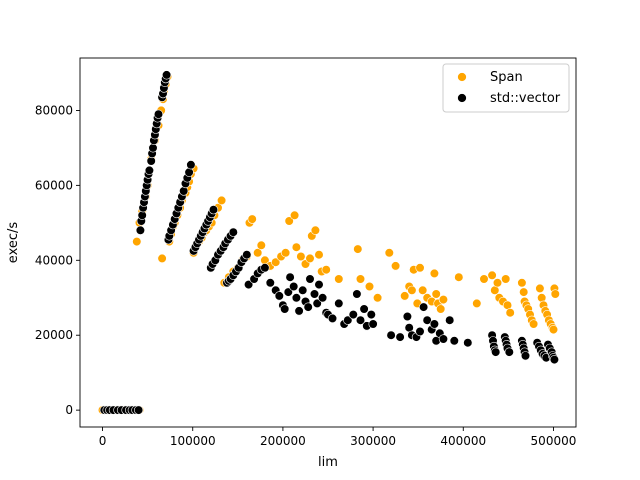 The height and width of the screenshot is (480, 640). I want to click on legend-label-span: Span, so click(506, 77).